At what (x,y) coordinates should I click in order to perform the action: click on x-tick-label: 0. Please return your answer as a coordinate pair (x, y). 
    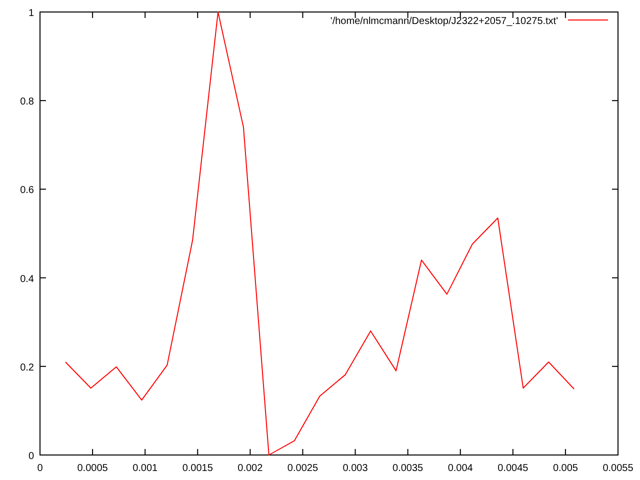
    Looking at the image, I should click on (40, 468).